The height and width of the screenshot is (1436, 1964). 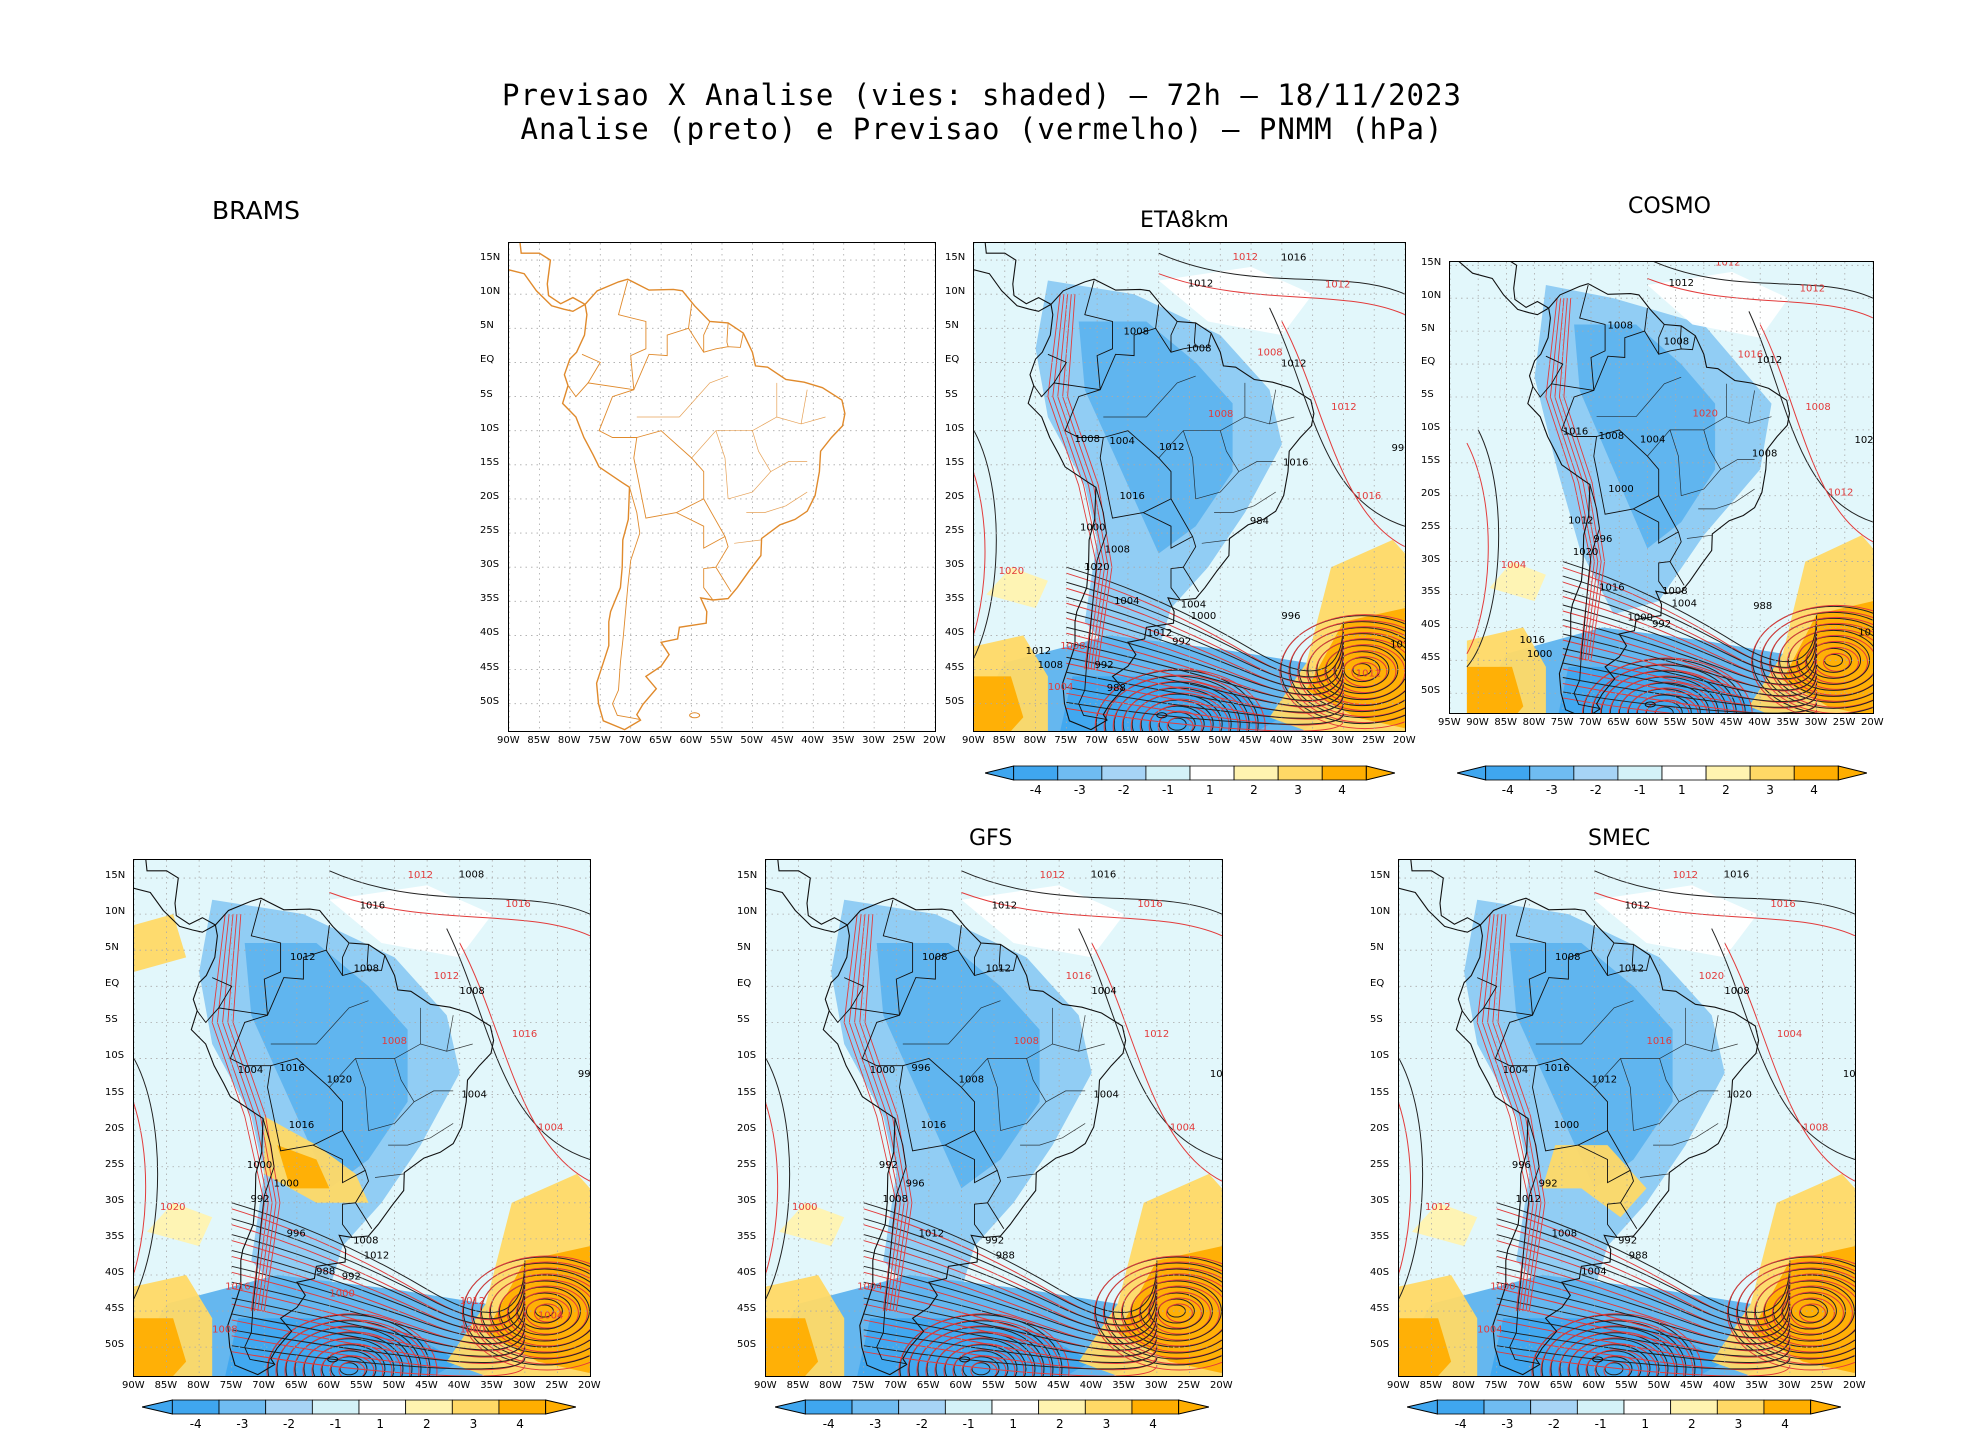 I want to click on smec-lat-label: 35S, so click(x=1380, y=1236).